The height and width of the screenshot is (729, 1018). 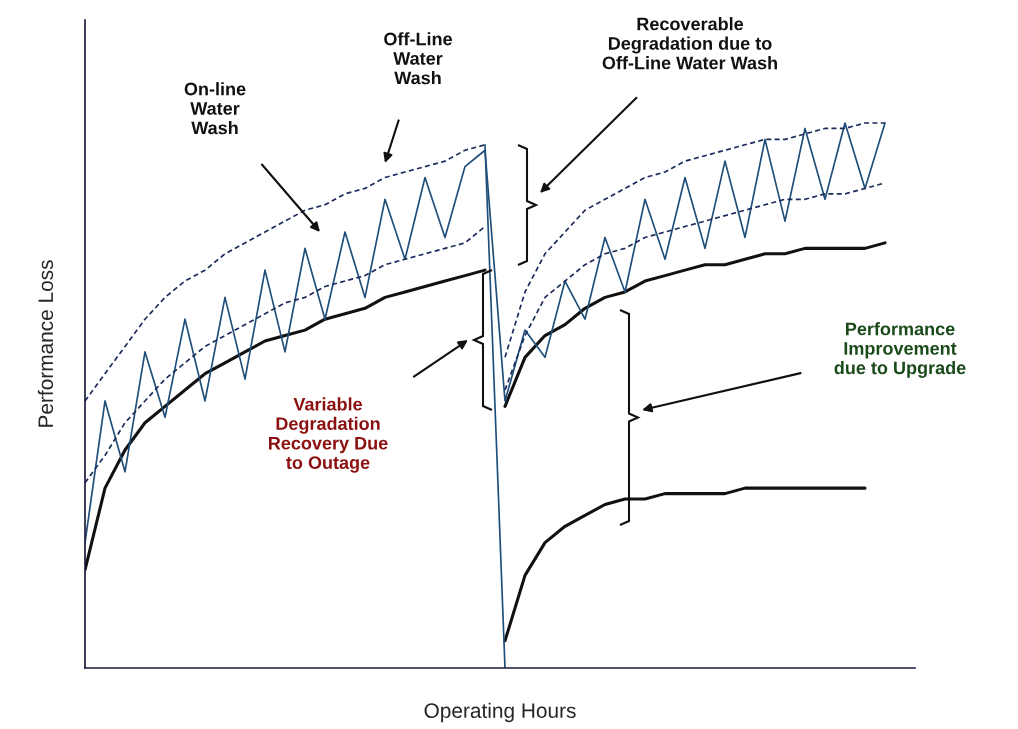 What do you see at coordinates (689, 43) in the screenshot?
I see `text: Recoverable Degradation due to Off-Line Water Wash` at bounding box center [689, 43].